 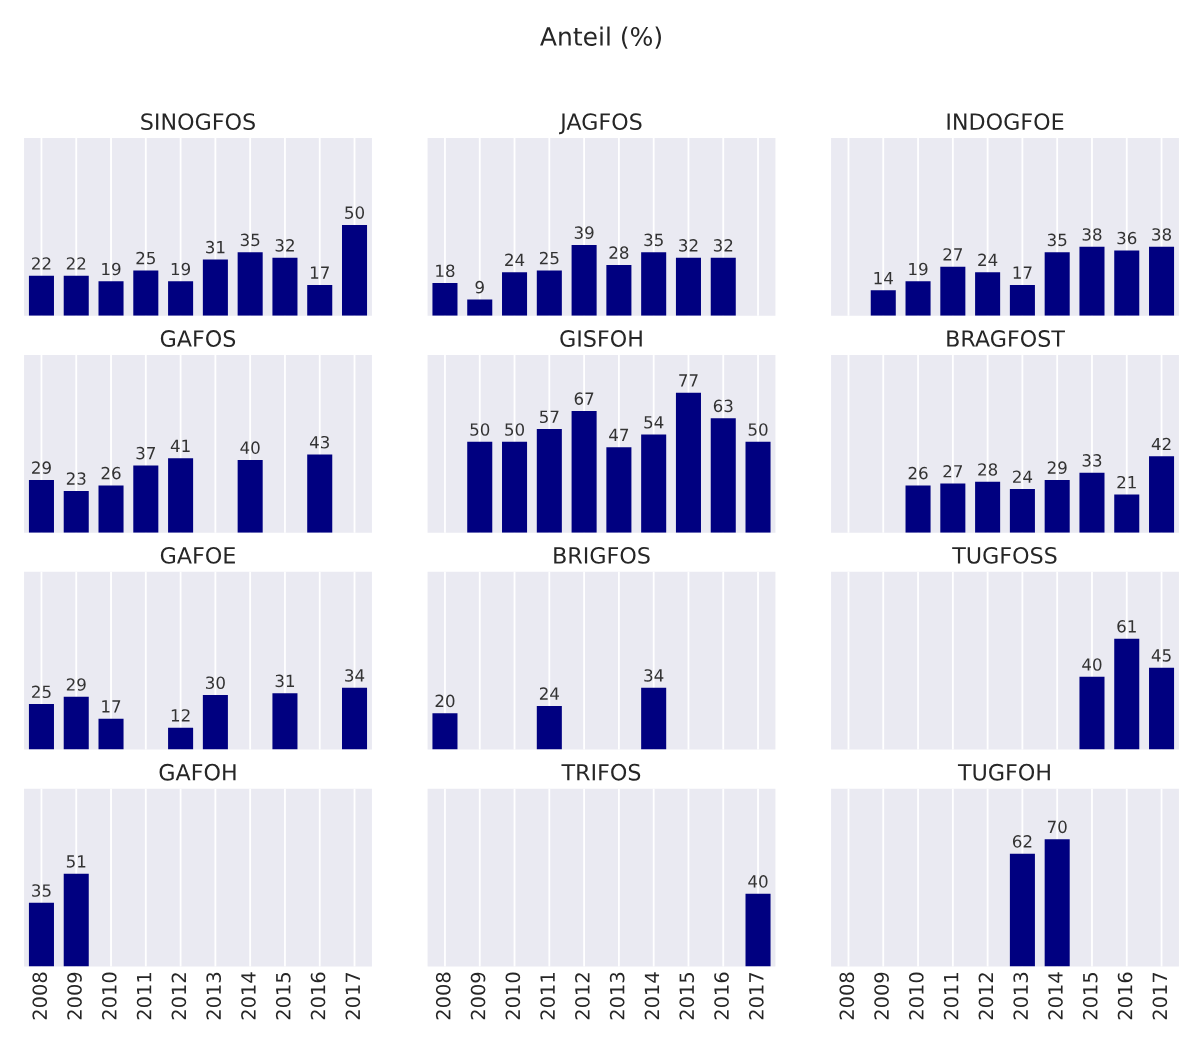 I want to click on data-label: 31, so click(x=285, y=681).